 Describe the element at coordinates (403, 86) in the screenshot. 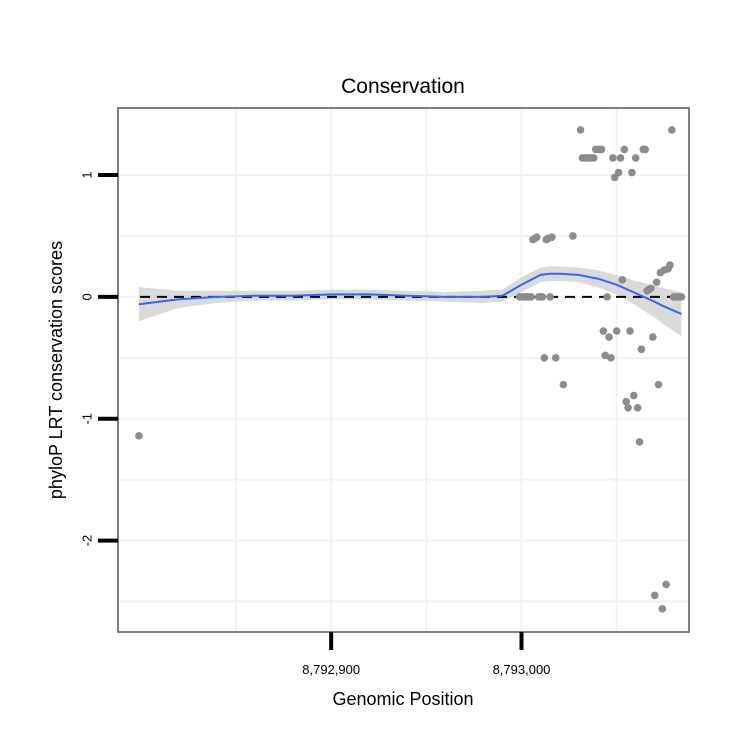

I see `chart-title: Conservation` at that location.